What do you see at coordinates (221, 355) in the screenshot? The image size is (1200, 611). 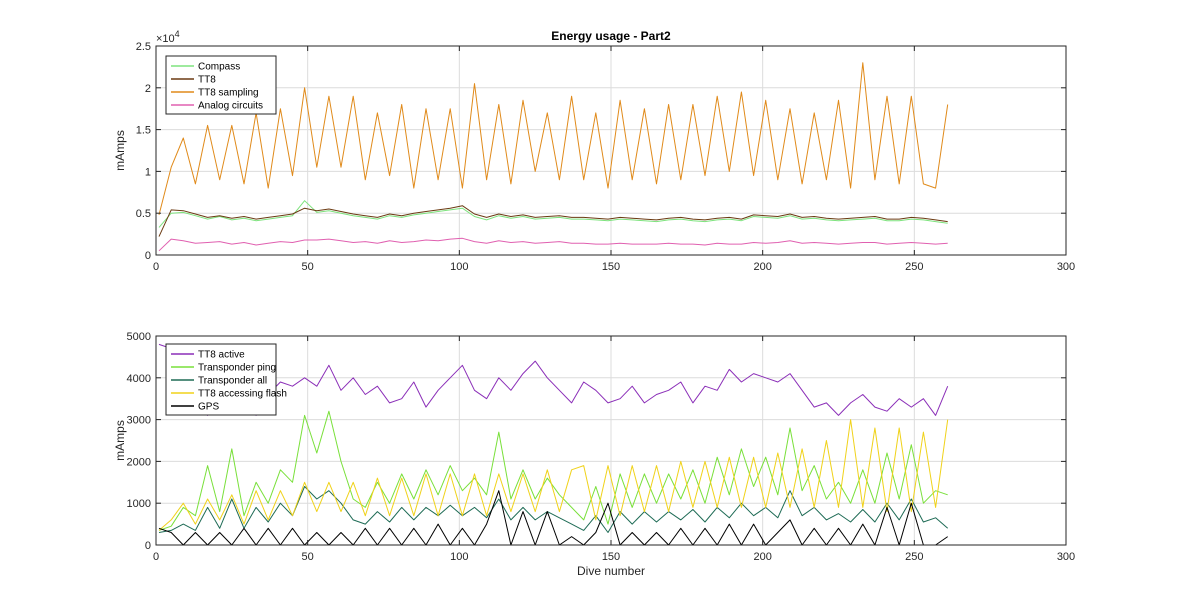 I see `legend-entry: TT8 active` at bounding box center [221, 355].